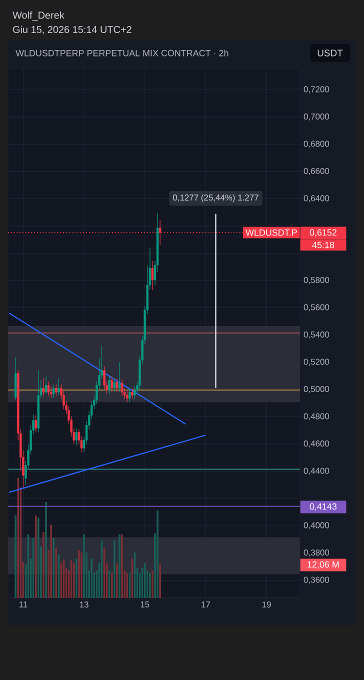  I want to click on text: Wolf_Derek, so click(38, 16).